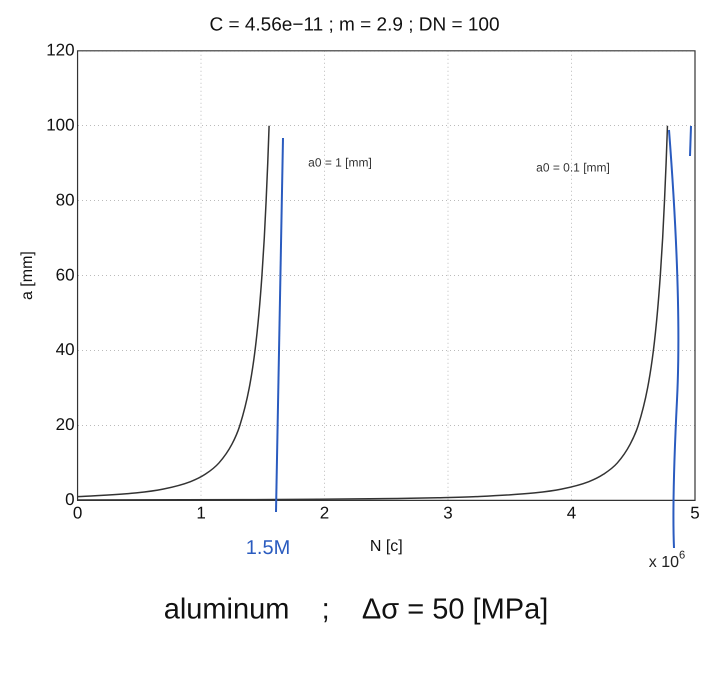 This screenshot has height=676, width=712. I want to click on x-axis-title: N [c], so click(386, 546).